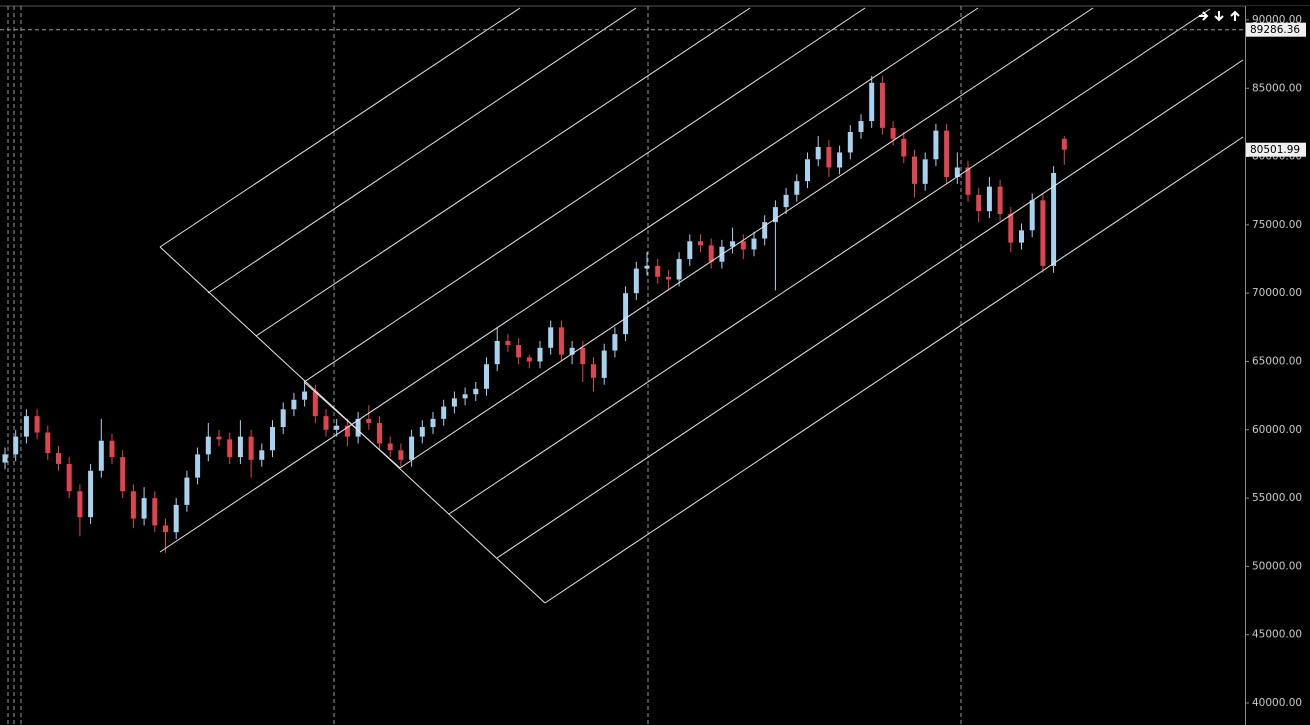 The height and width of the screenshot is (725, 1310). What do you see at coordinates (1277, 703) in the screenshot?
I see `y-tick-label: 40000.00` at bounding box center [1277, 703].